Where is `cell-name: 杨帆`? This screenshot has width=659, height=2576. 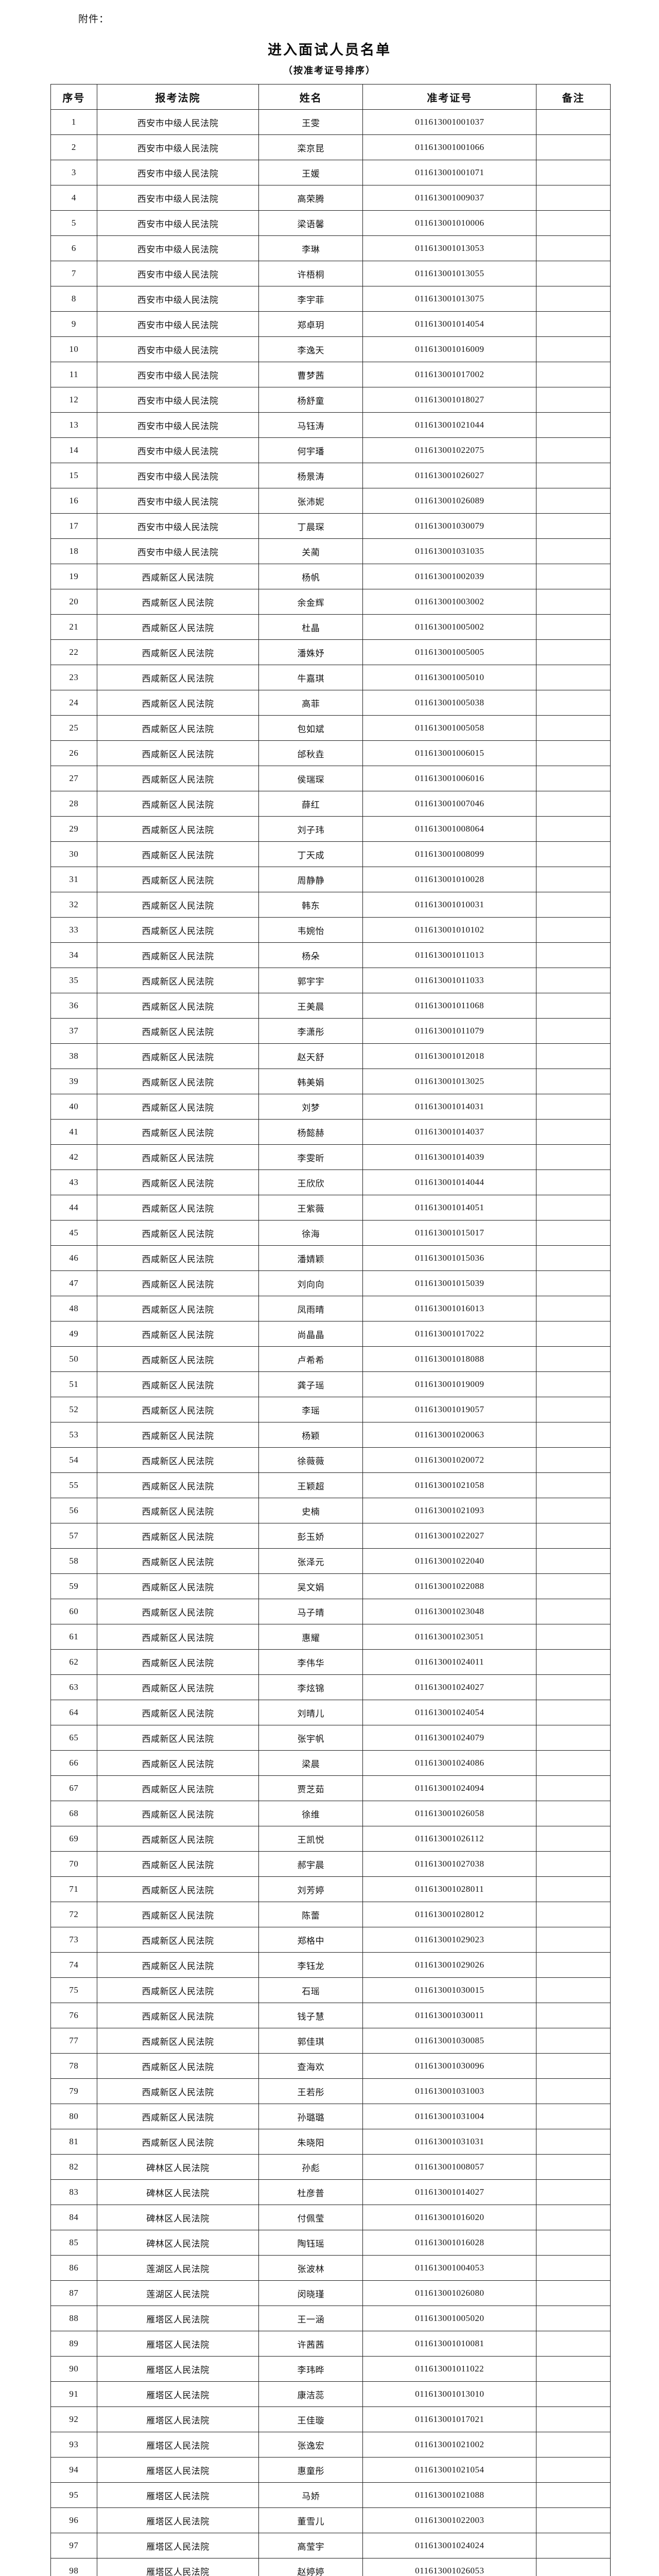 cell-name: 杨帆 is located at coordinates (310, 576).